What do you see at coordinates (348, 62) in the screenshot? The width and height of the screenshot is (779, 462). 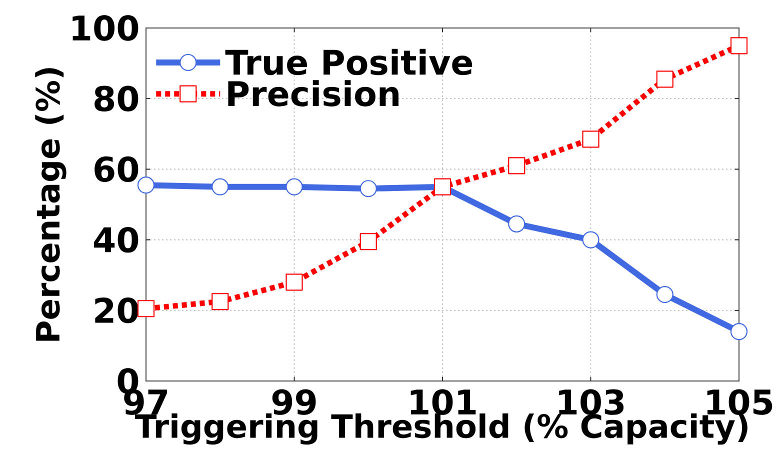 I see `legend-label: True Positive` at bounding box center [348, 62].